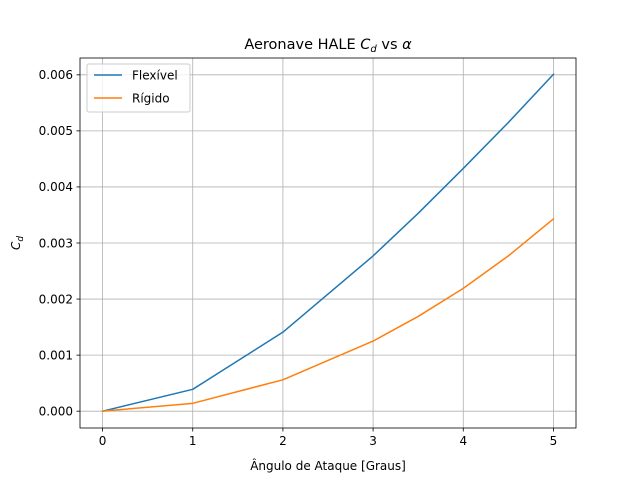  What do you see at coordinates (365, 45) in the screenshot?
I see `chart-title-variable: C` at bounding box center [365, 45].